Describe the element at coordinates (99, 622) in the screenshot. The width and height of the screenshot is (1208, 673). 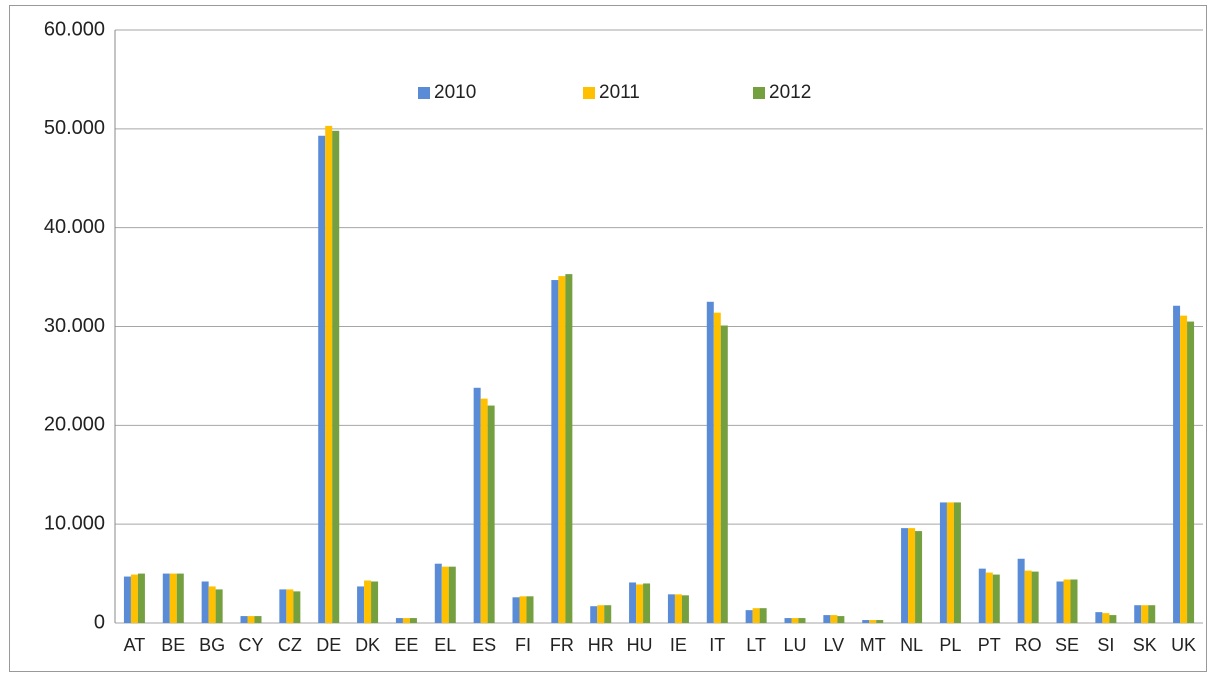
I see `y-tick-label: 0` at that location.